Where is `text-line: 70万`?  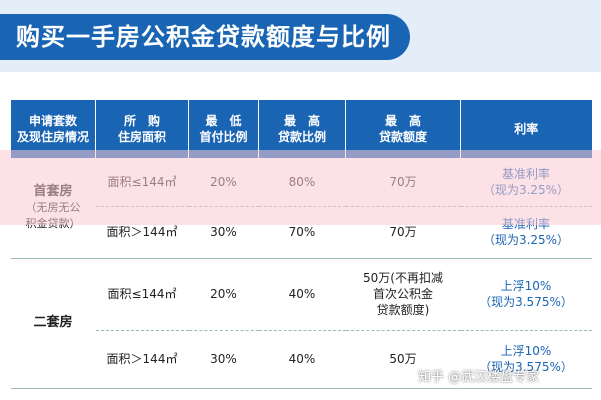
text-line: 70万 is located at coordinates (403, 232).